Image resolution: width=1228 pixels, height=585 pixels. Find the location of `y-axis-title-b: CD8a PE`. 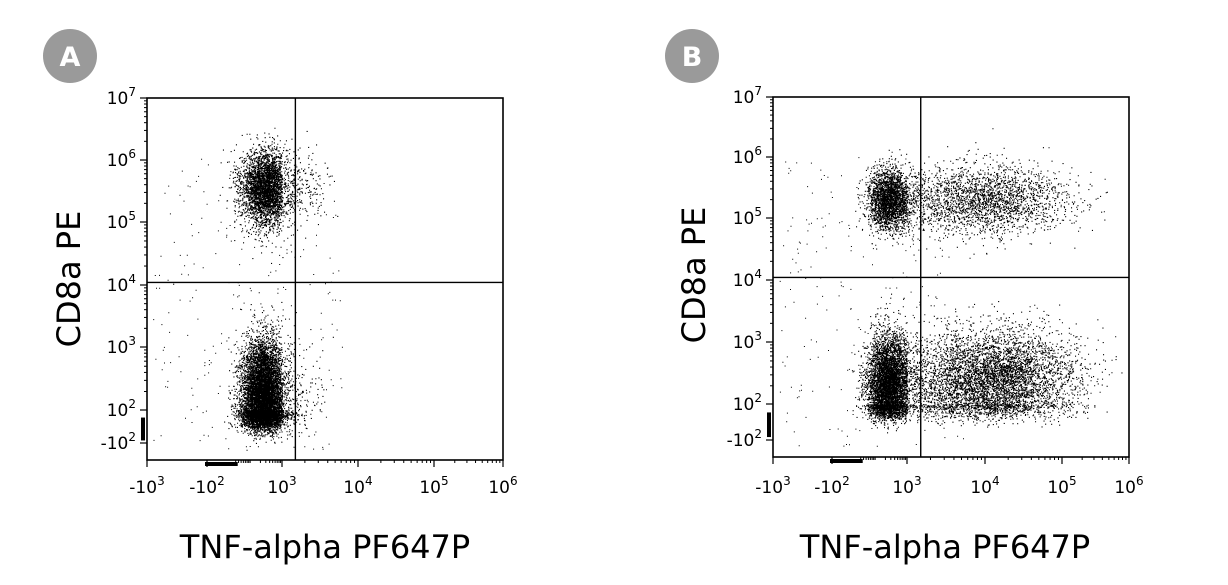

y-axis-title-b: CD8a PE is located at coordinates (694, 275).